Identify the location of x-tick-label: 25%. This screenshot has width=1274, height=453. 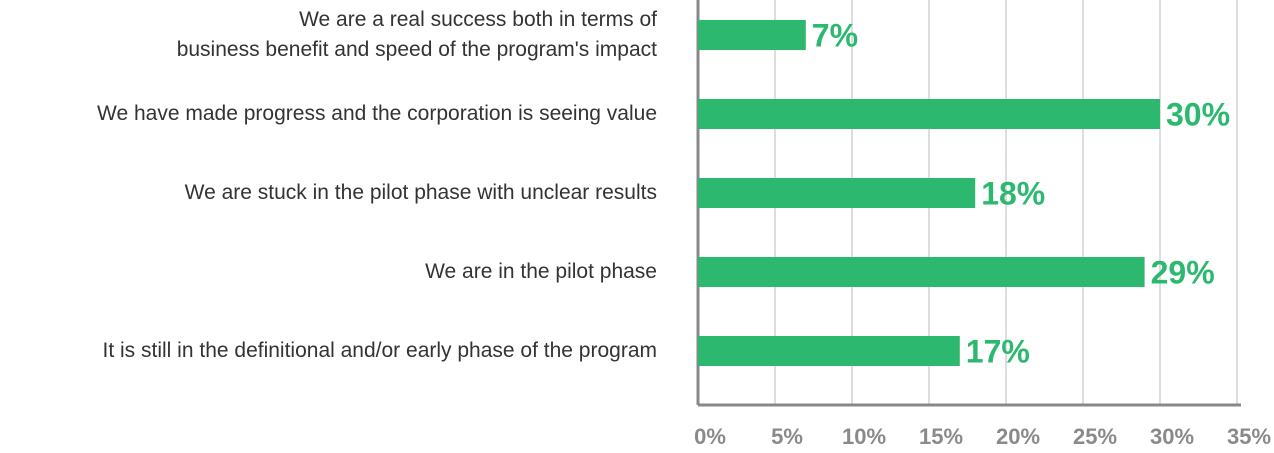
(1095, 436).